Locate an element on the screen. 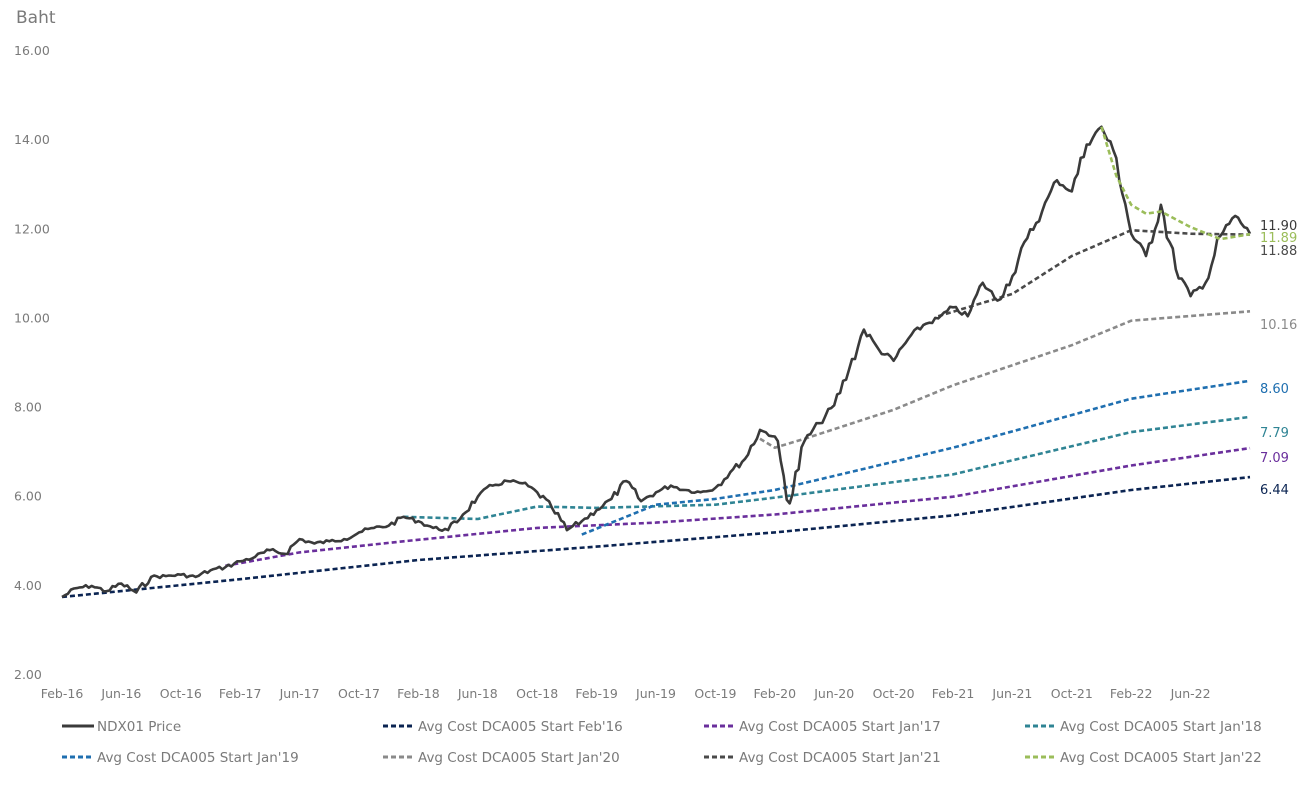 Image resolution: width=1300 pixels, height=787 pixels. x-tick-label: Feb-18 is located at coordinates (418, 693).